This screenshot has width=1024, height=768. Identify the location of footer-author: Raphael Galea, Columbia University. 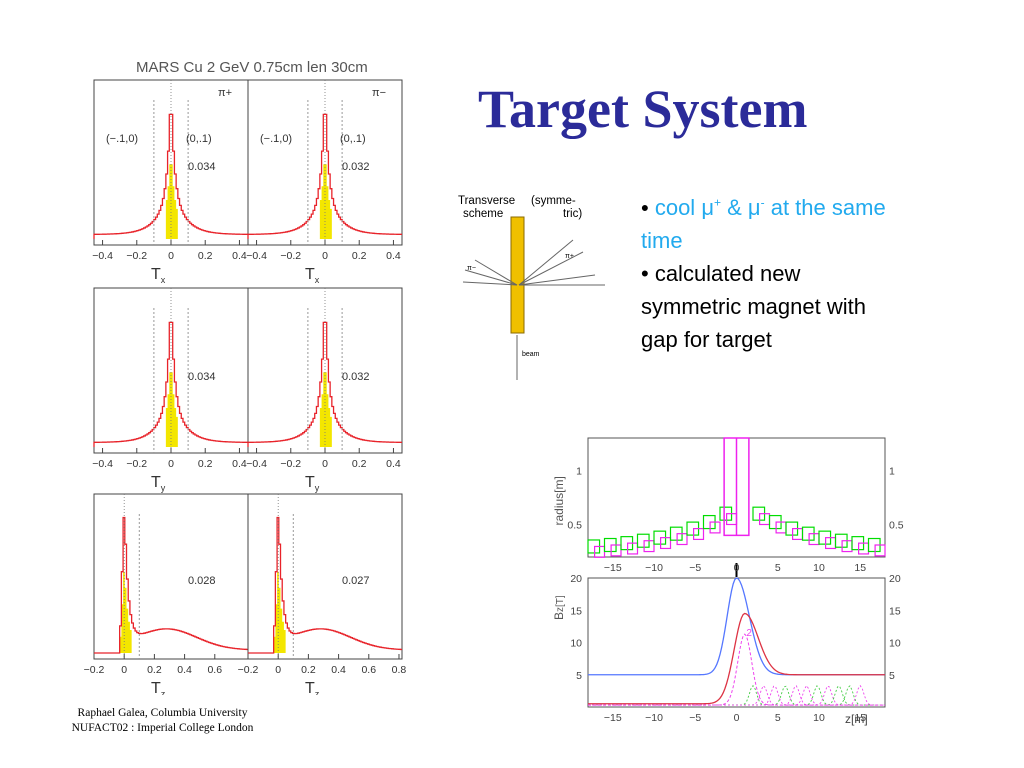
(162, 713).